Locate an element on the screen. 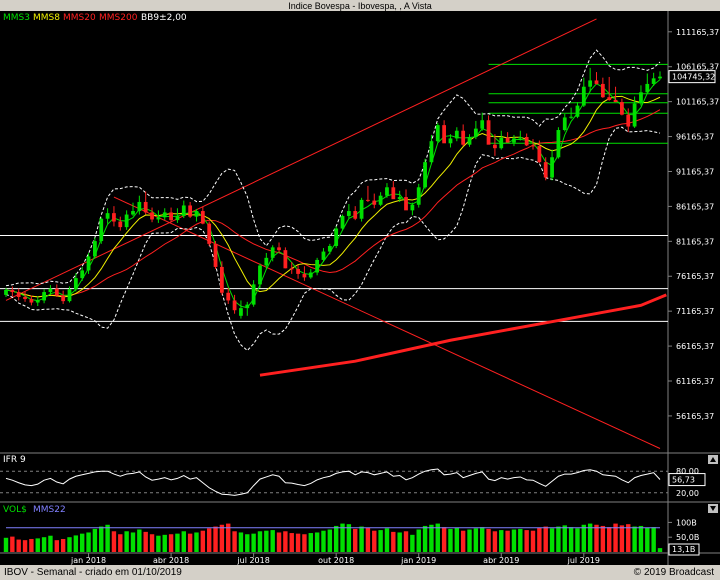 The height and width of the screenshot is (580, 720). ifr-line is located at coordinates (333, 482).